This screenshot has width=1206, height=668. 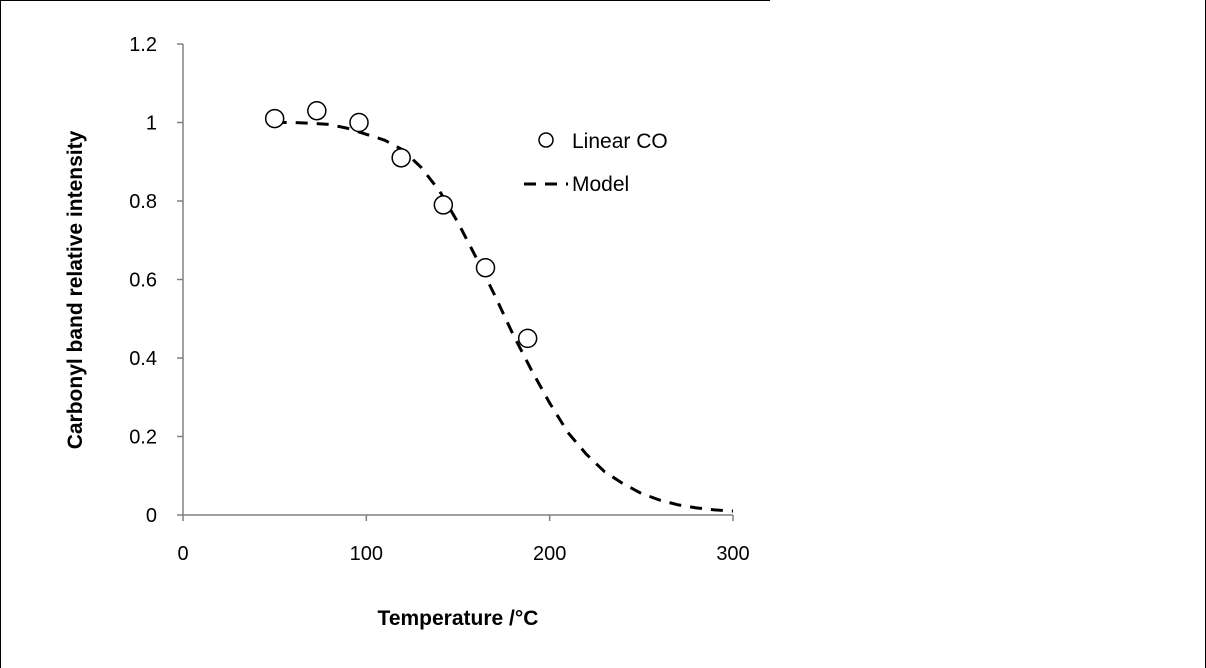 I want to click on y-tick-label: 0.6, so click(x=143, y=281).